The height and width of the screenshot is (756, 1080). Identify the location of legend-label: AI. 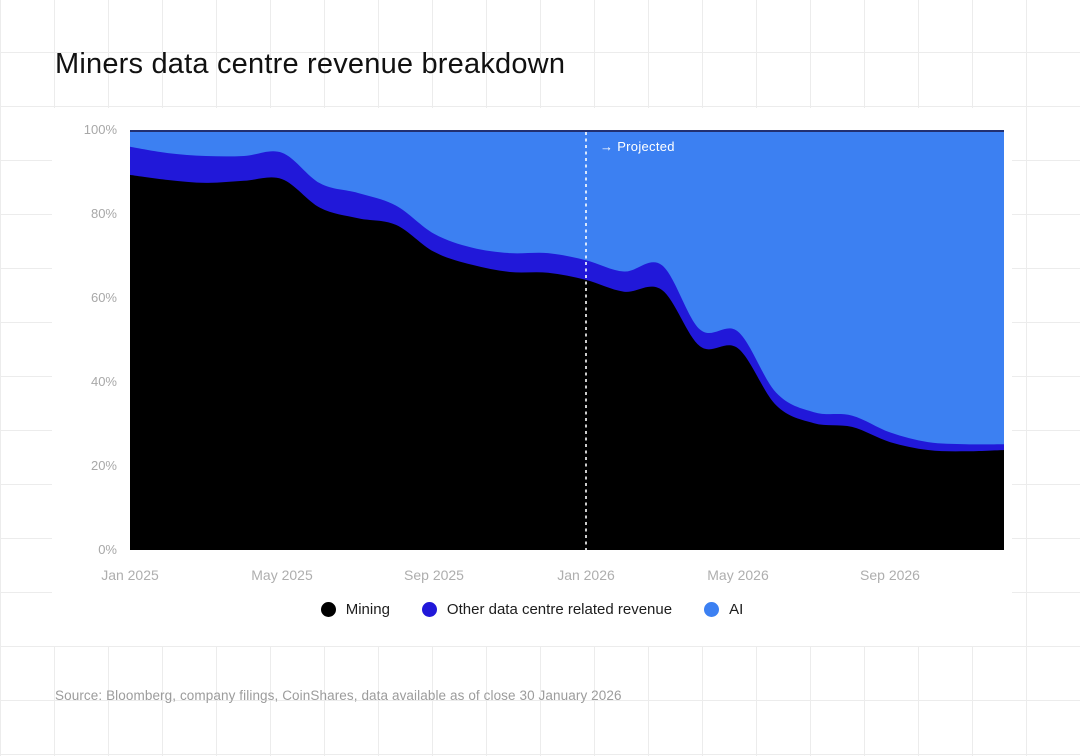
(736, 609).